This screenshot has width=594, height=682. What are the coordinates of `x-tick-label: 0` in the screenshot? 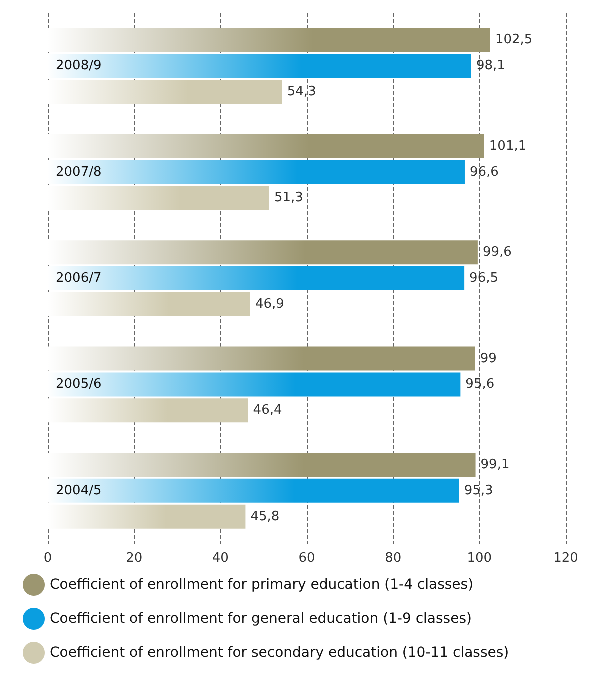 It's located at (48, 558).